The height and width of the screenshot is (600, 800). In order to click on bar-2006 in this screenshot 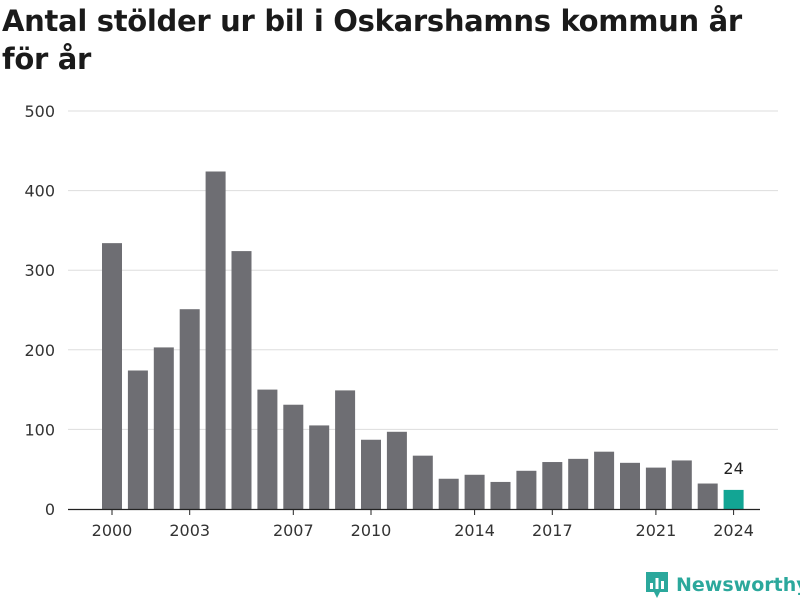, I will do `click(267, 449)`.